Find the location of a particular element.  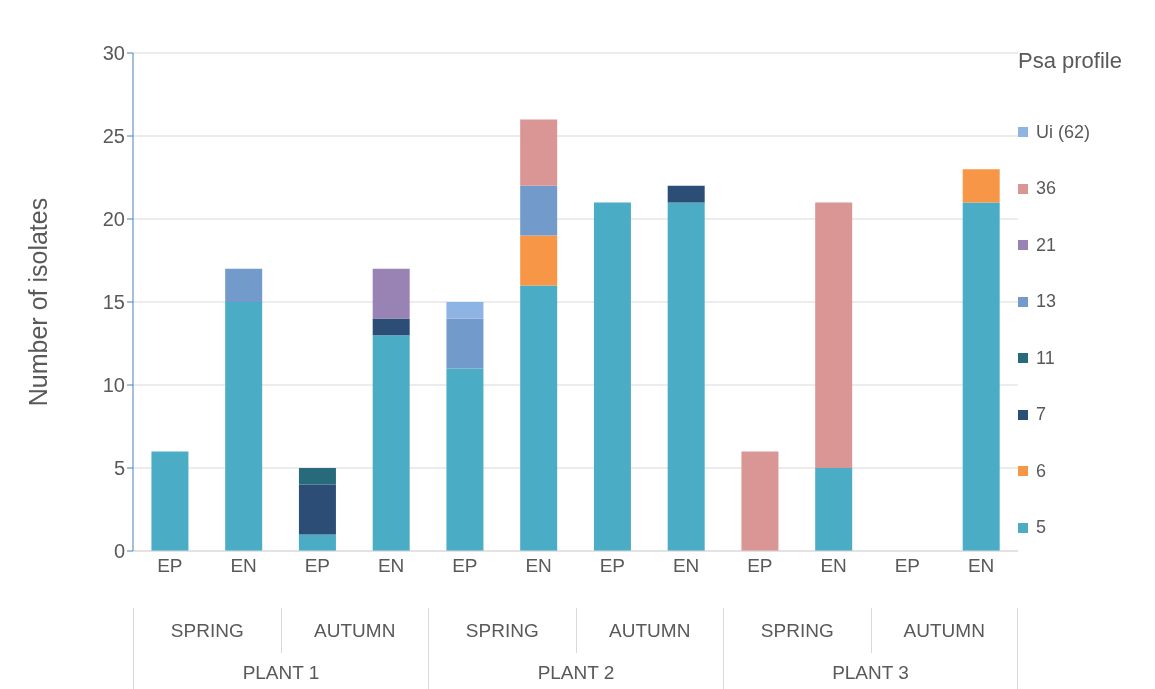

legend-label: 21 is located at coordinates (1046, 245).